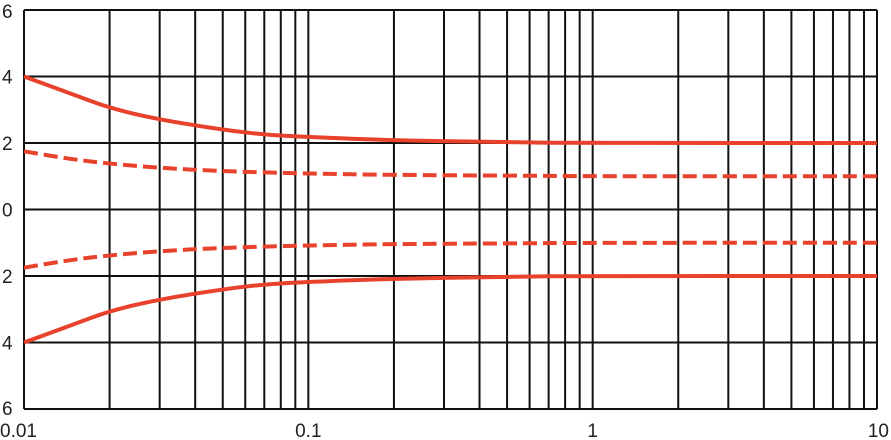 Image resolution: width=891 pixels, height=440 pixels. Describe the element at coordinates (308, 430) in the screenshot. I see `x-tick-label: 0.1` at that location.